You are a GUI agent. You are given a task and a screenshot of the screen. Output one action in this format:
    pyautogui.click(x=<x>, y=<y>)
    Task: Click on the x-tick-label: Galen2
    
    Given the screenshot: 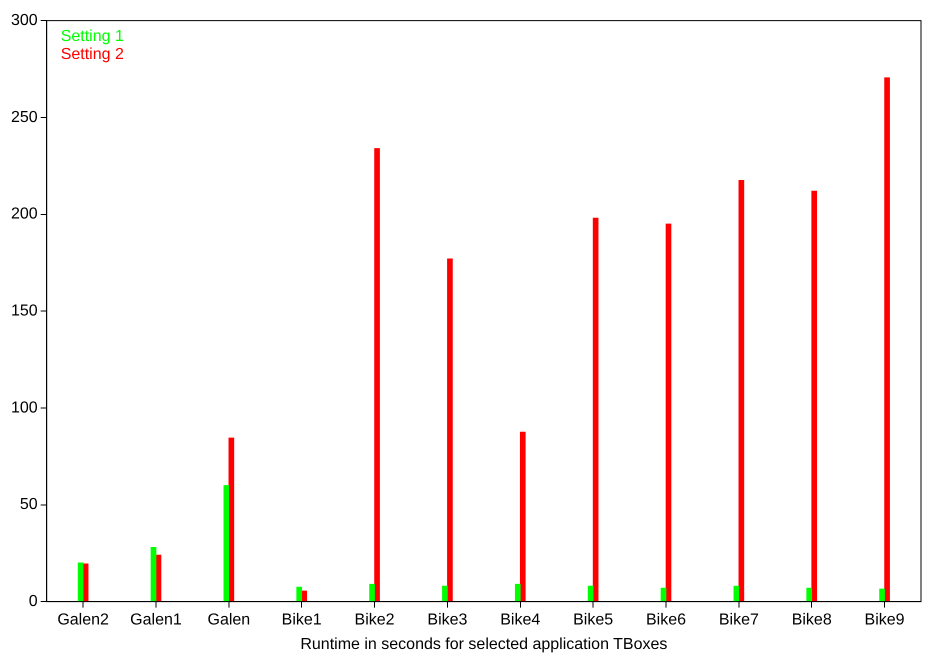 What is the action you would take?
    pyautogui.click(x=83, y=620)
    